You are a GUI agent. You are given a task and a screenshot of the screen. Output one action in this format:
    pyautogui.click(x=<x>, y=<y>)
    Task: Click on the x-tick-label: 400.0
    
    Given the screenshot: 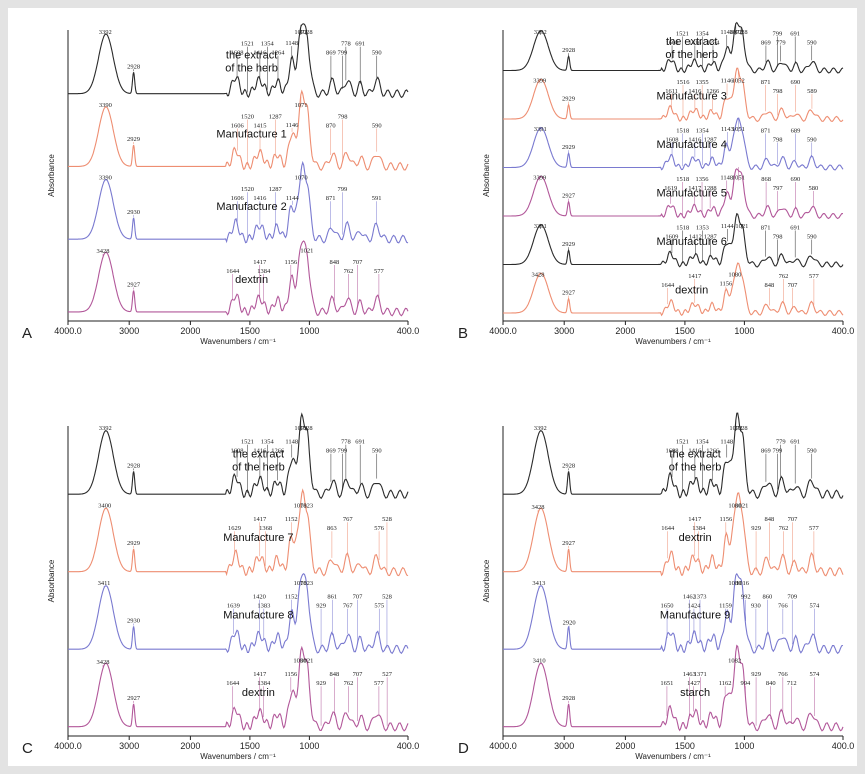 What is the action you would take?
    pyautogui.click(x=408, y=746)
    